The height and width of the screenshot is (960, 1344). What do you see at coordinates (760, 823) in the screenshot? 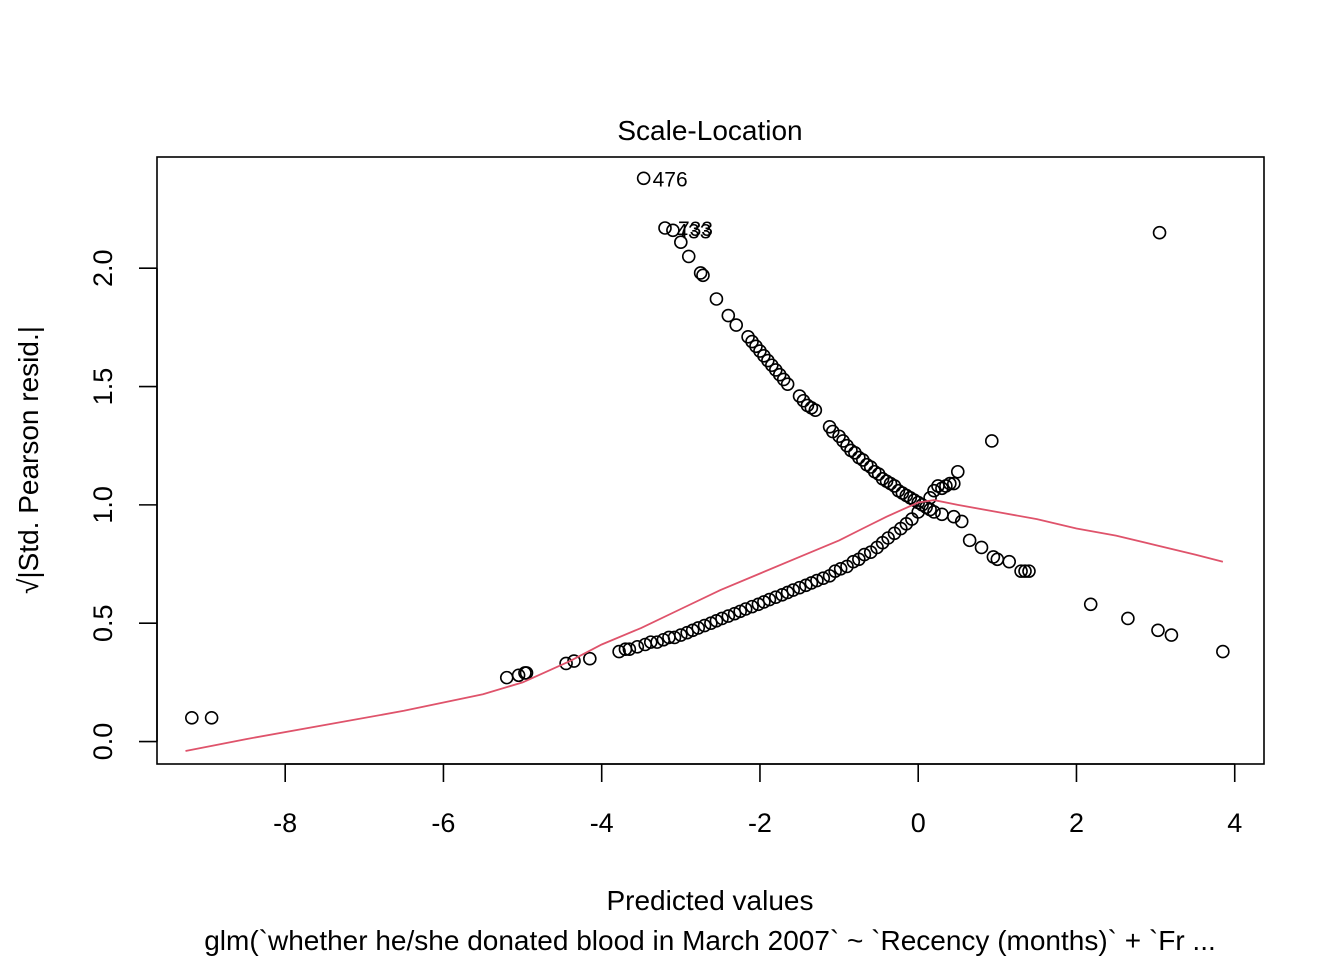
I see `x-tick-label: -2` at bounding box center [760, 823].